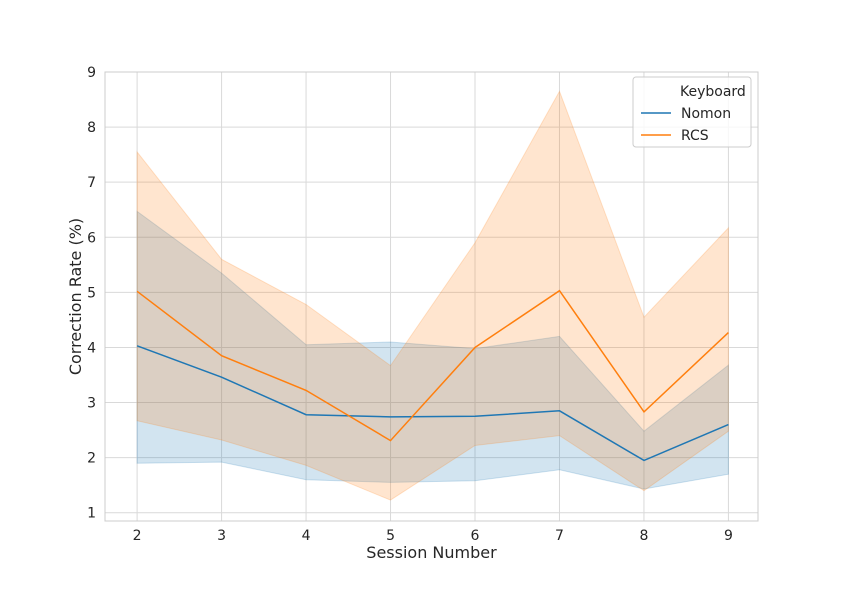 The image size is (842, 595). What do you see at coordinates (137, 536) in the screenshot?
I see `x-tick-label: 2` at bounding box center [137, 536].